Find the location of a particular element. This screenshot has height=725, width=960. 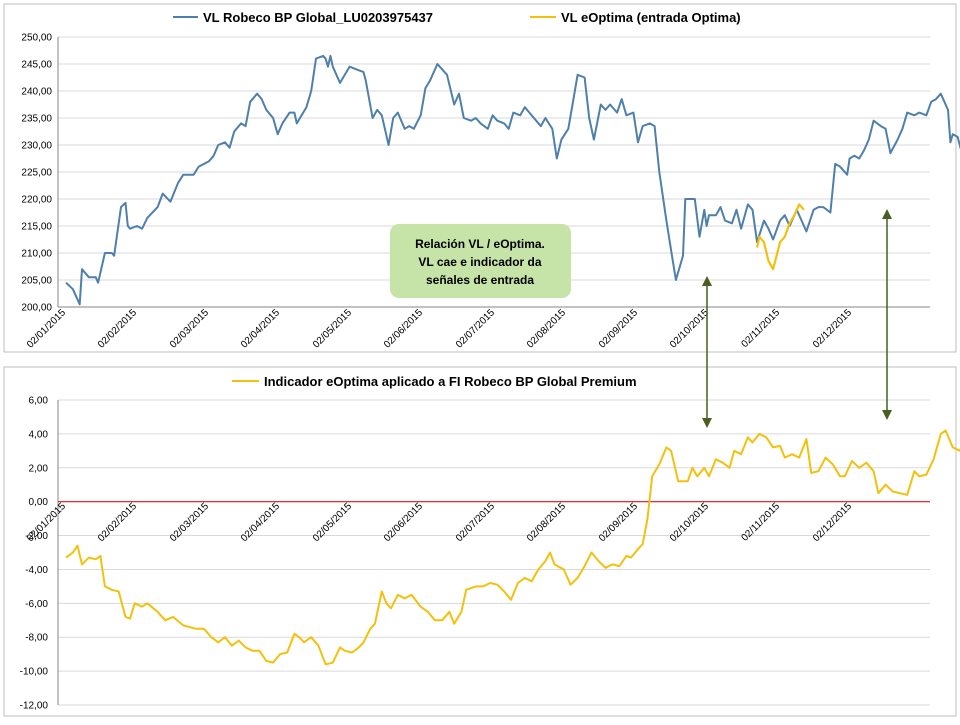

top-y-tick-label: 215,00 is located at coordinates (36, 227).